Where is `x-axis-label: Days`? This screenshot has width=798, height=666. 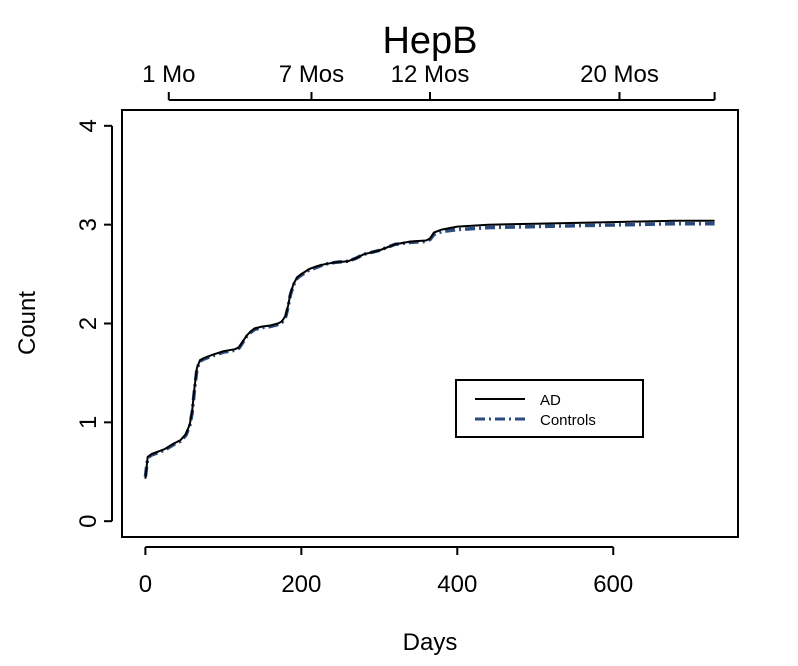
x-axis-label: Days is located at coordinates (430, 642).